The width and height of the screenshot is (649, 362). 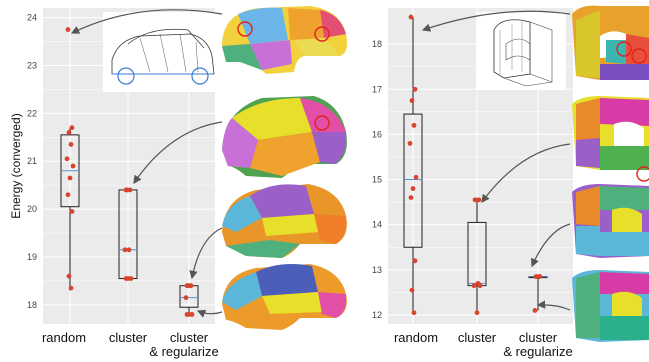 I want to click on left-y-tick-24: 24, so click(x=32, y=18).